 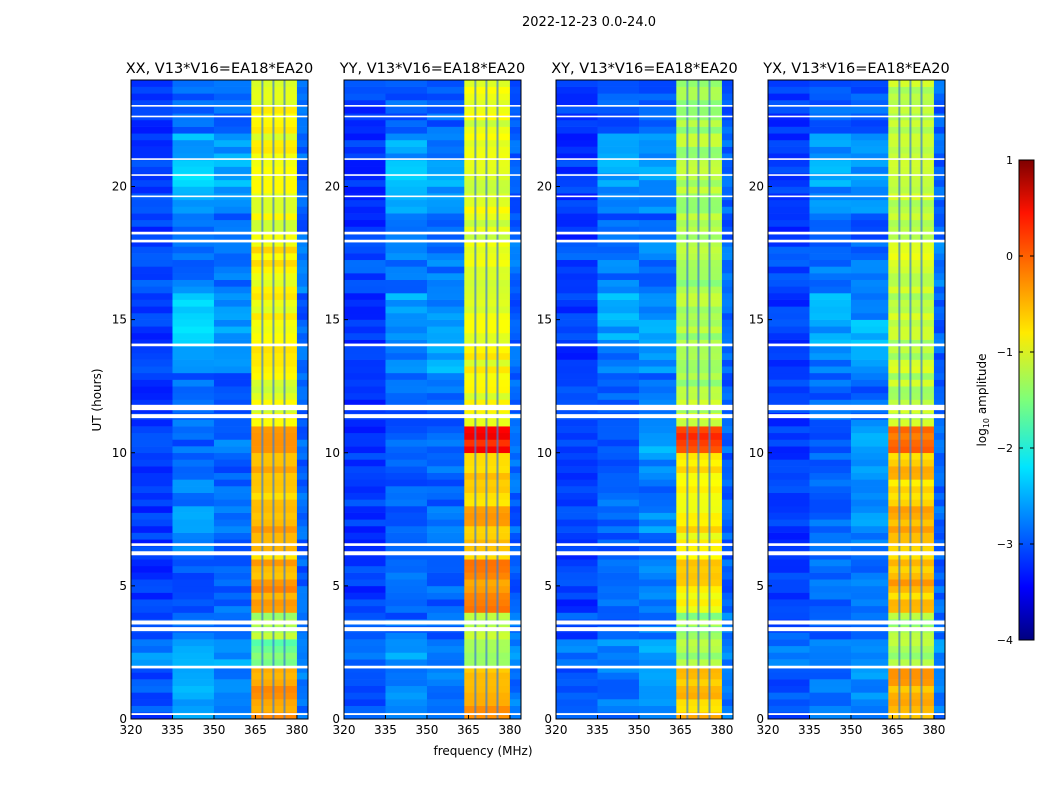 I want to click on channel-gap-line, so click(x=687, y=399).